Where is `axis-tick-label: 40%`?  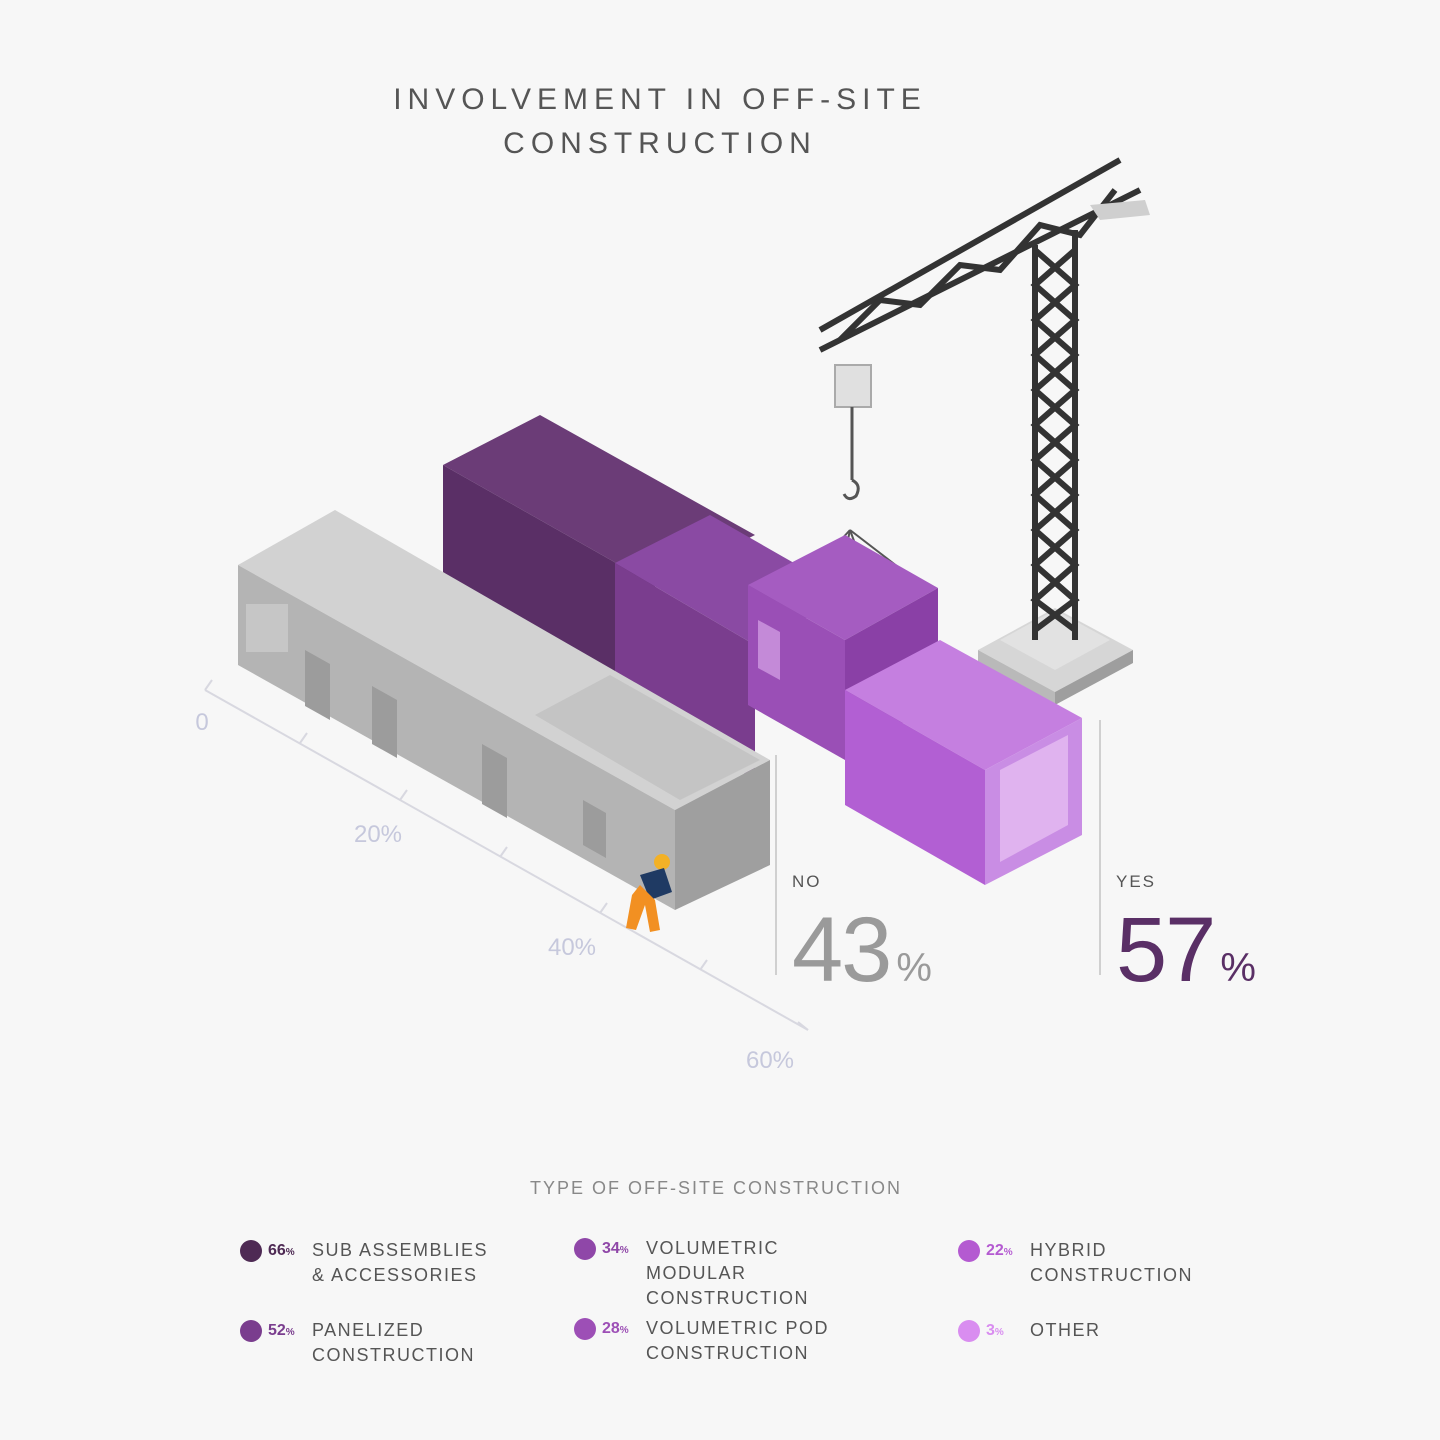
axis-tick-label: 40% is located at coordinates (572, 947).